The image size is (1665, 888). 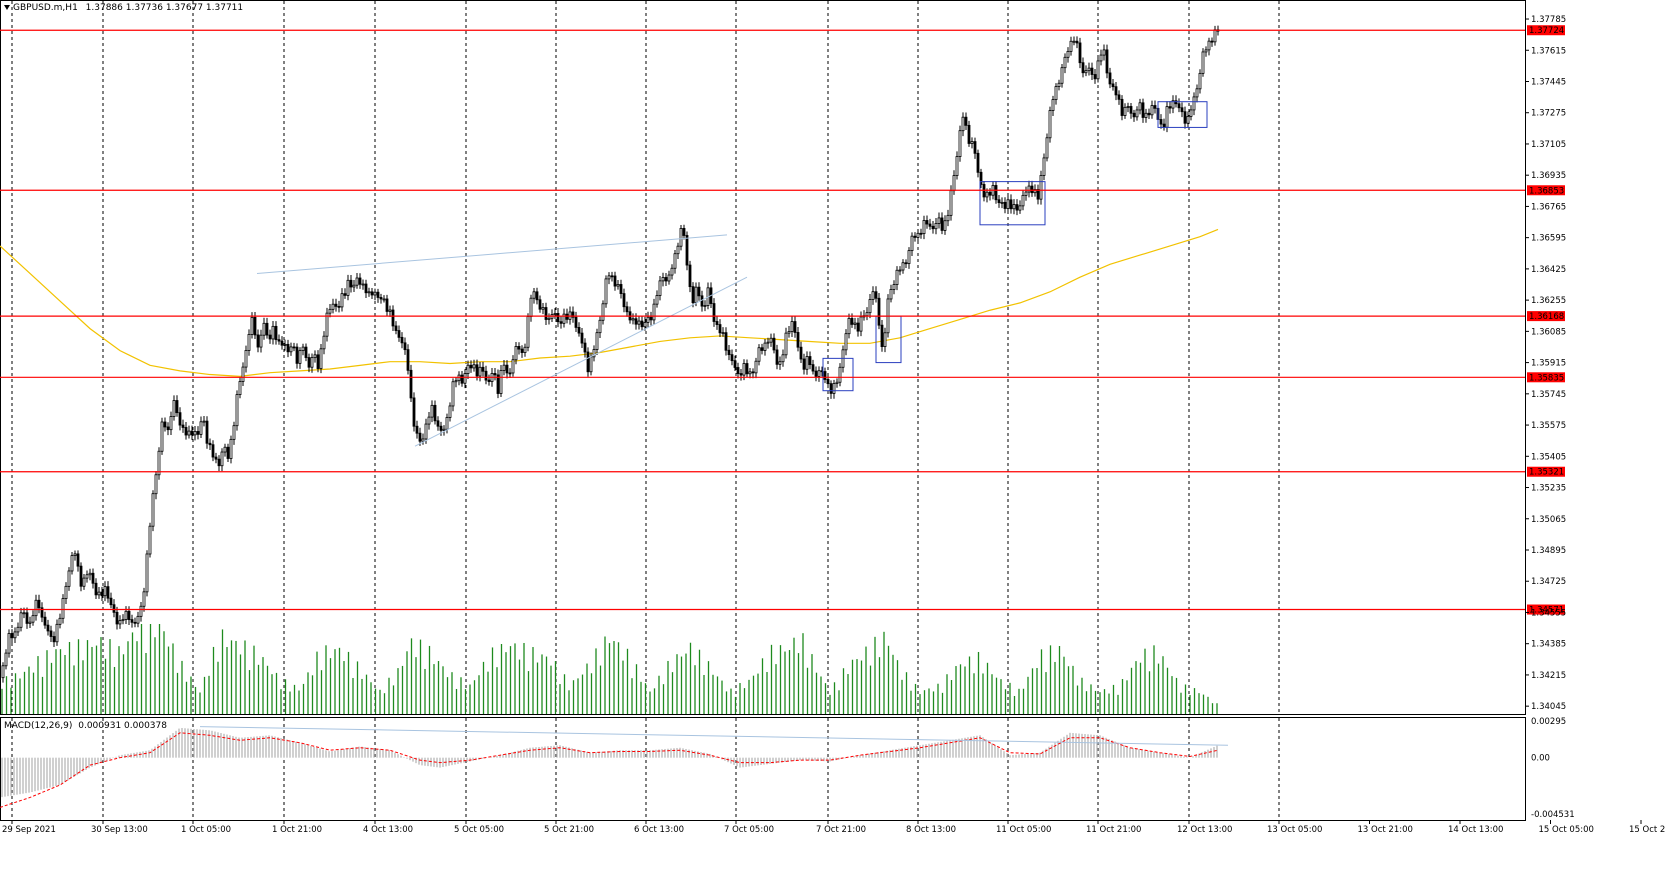 I want to click on dropdown-triangle-icon, so click(x=7, y=7).